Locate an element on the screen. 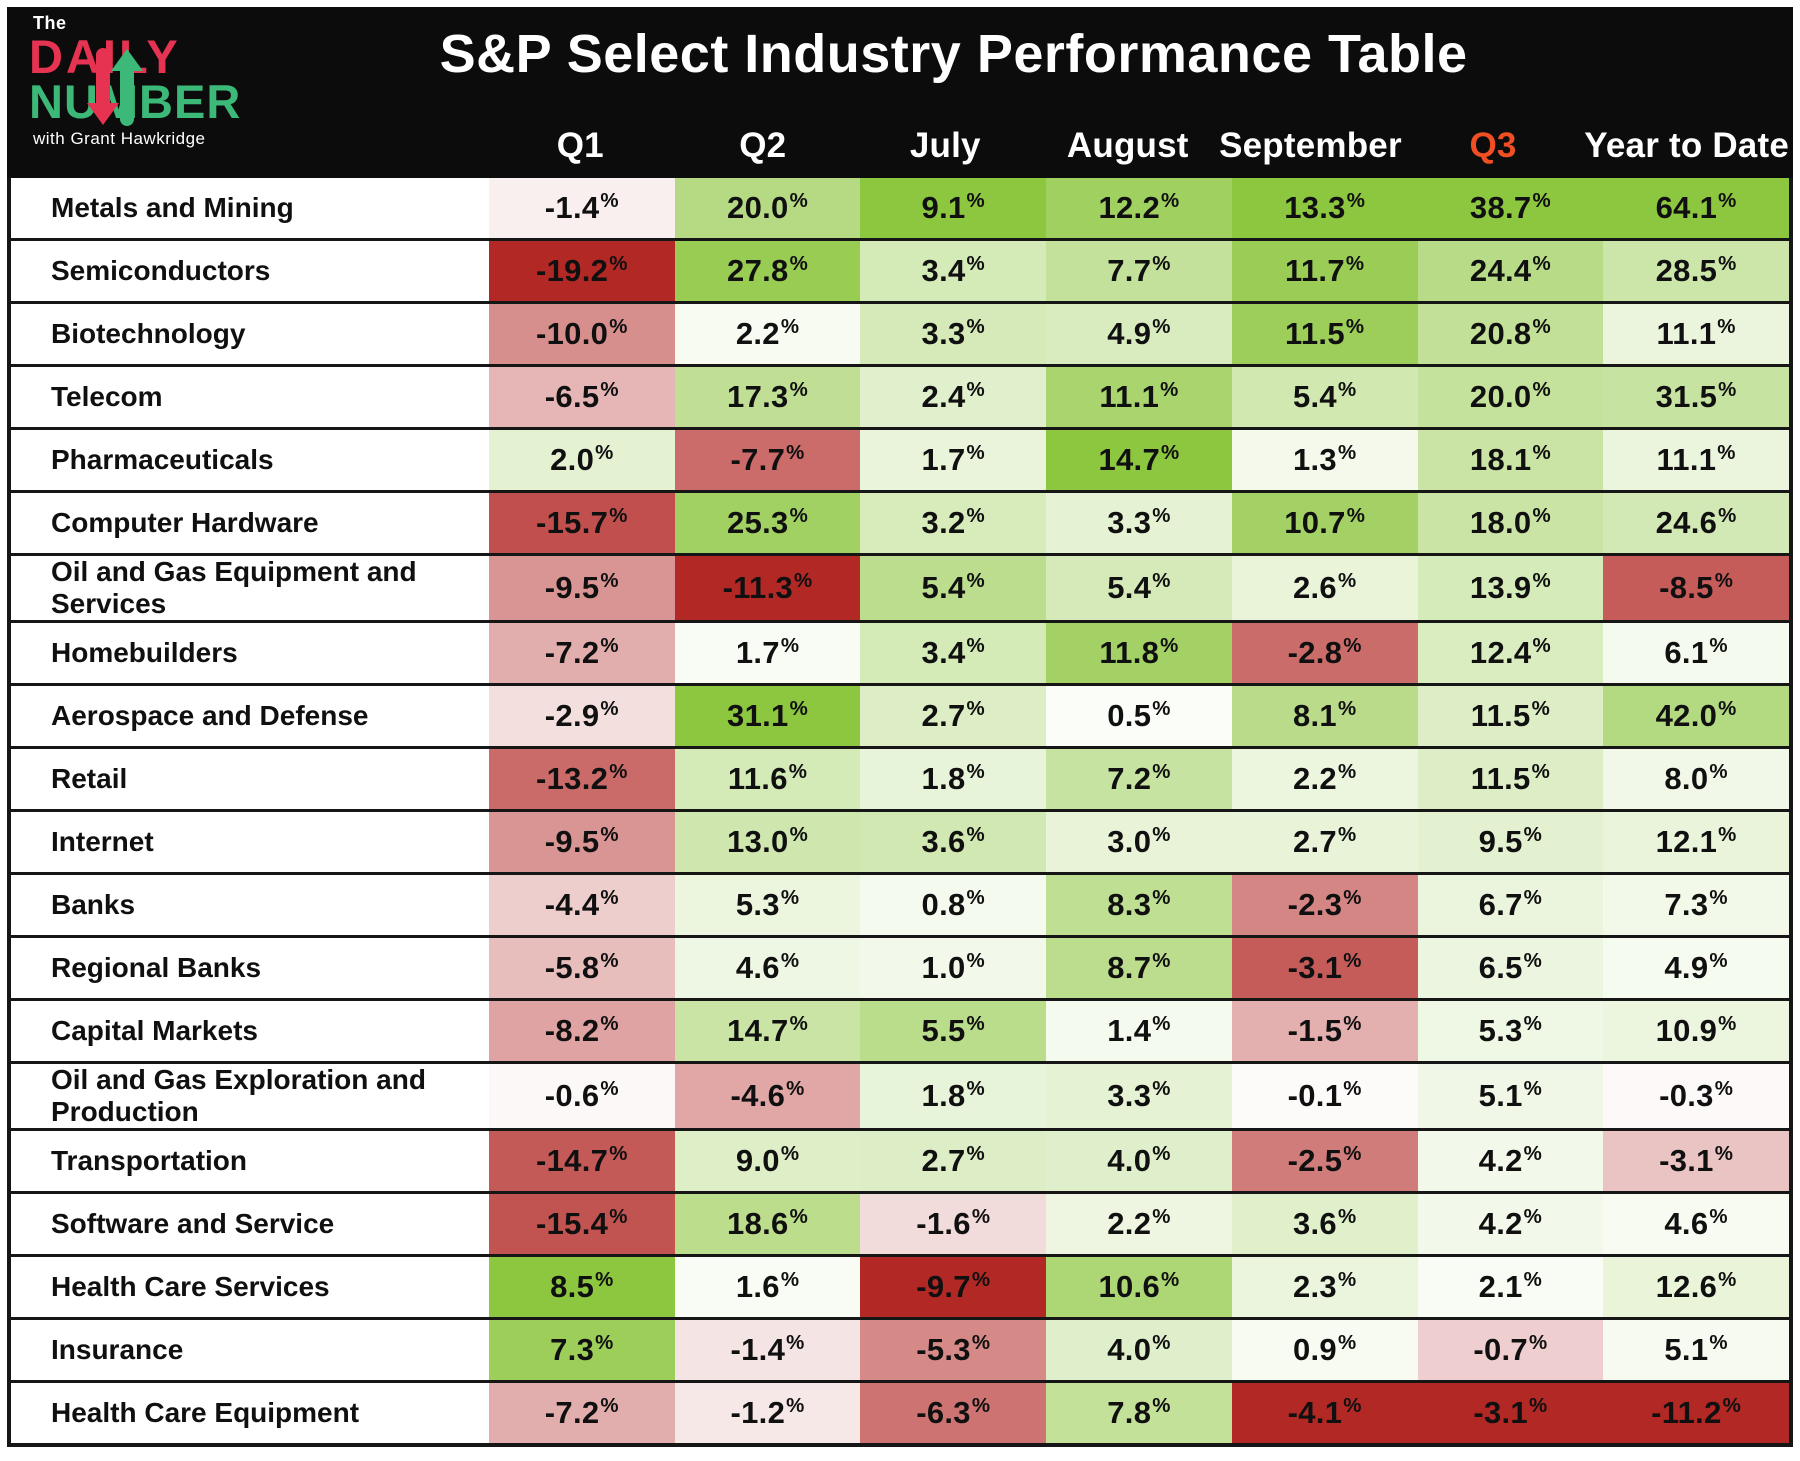 Image resolution: width=1800 pixels, height=1461 pixels. value-cell: 8.1% is located at coordinates (1324, 716).